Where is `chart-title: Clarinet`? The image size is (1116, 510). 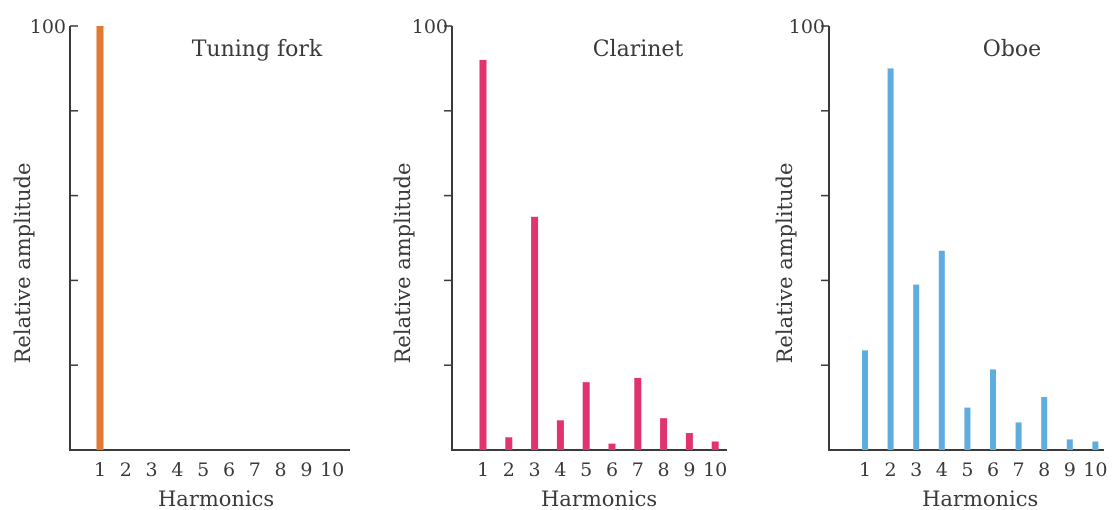 chart-title: Clarinet is located at coordinates (638, 49).